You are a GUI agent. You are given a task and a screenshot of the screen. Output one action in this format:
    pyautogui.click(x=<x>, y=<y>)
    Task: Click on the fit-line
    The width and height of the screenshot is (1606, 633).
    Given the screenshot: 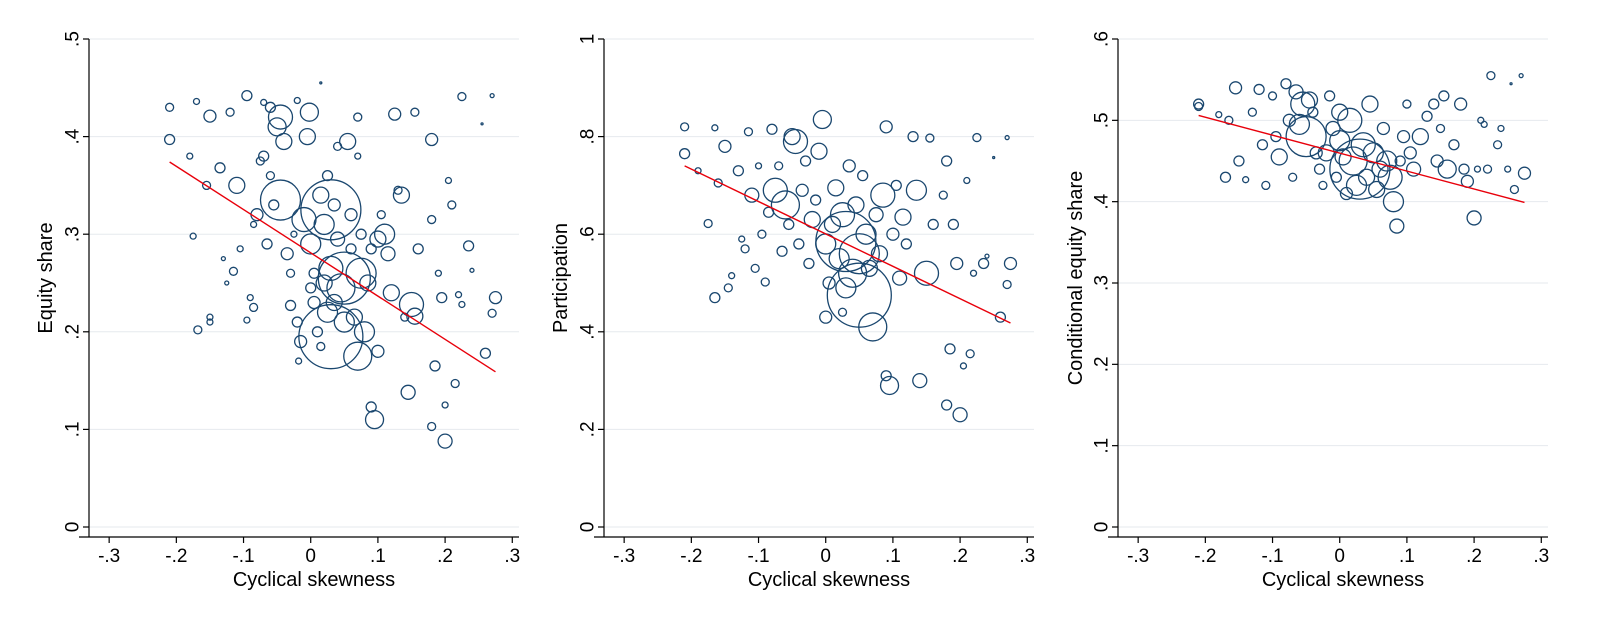 What is the action you would take?
    pyautogui.click(x=332, y=267)
    